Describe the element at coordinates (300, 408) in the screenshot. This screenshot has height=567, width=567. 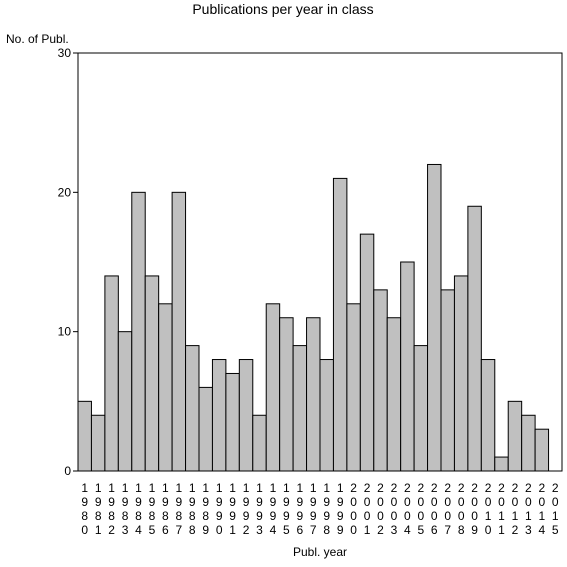
I see `bar-1996` at that location.